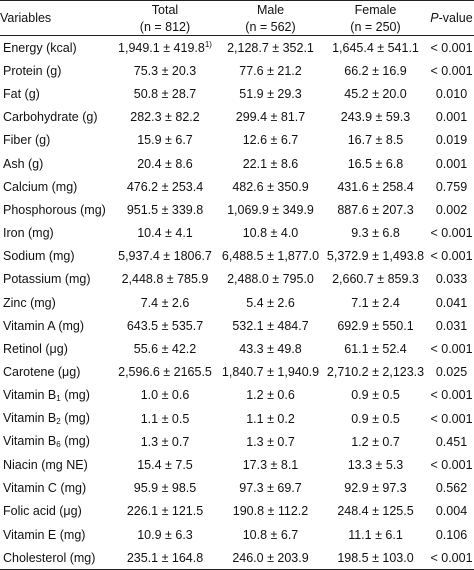  What do you see at coordinates (375, 488) in the screenshot?
I see `cell-female: 92.9 ± 97.3` at bounding box center [375, 488].